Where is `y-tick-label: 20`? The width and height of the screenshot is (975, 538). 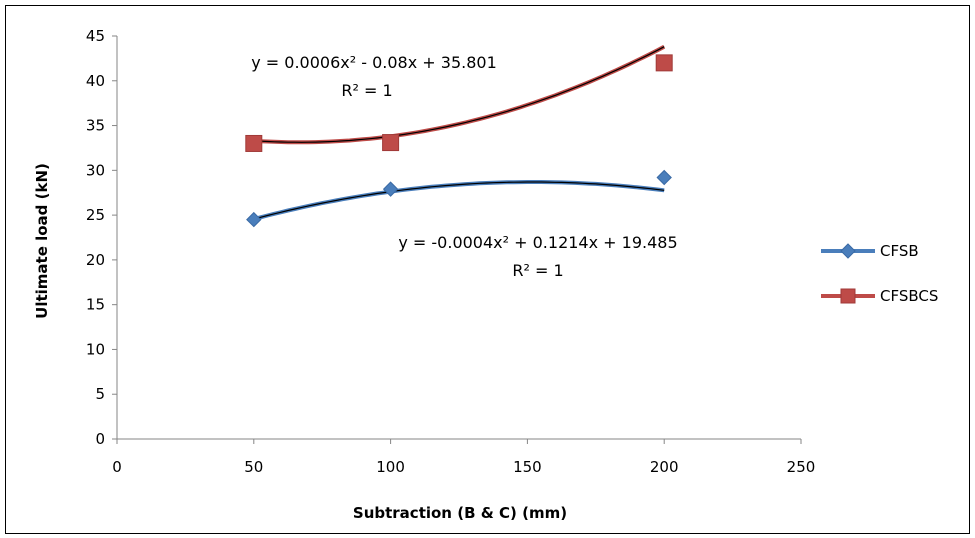 y-tick-label: 20 is located at coordinates (95, 260).